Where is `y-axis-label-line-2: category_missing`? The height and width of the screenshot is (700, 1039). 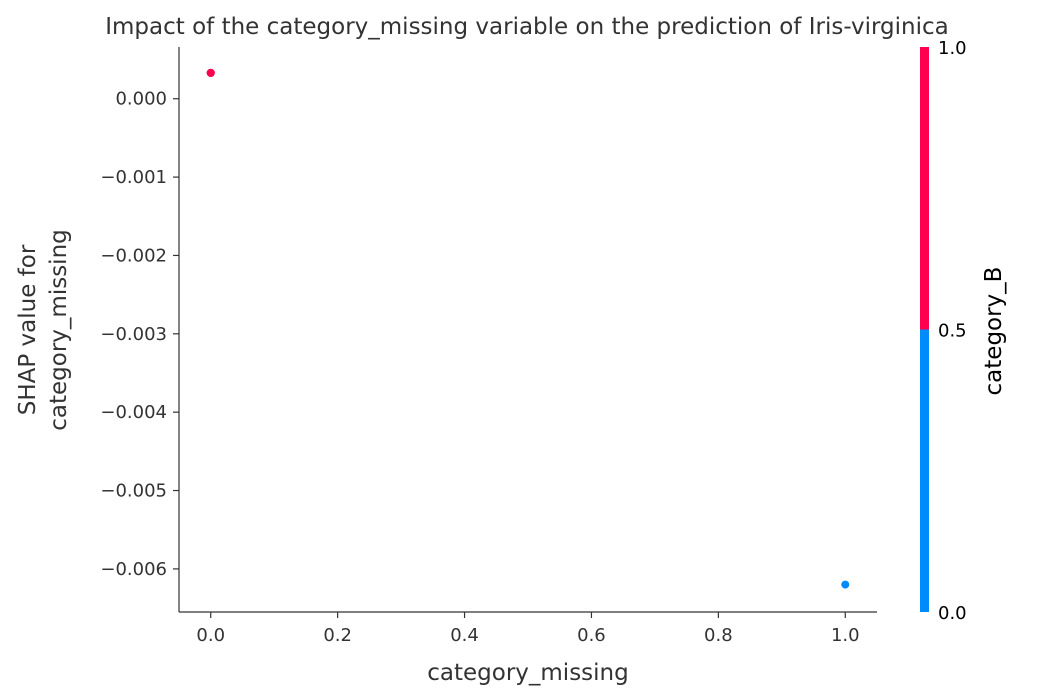
y-axis-label-line-2: category_missing is located at coordinates (59, 329).